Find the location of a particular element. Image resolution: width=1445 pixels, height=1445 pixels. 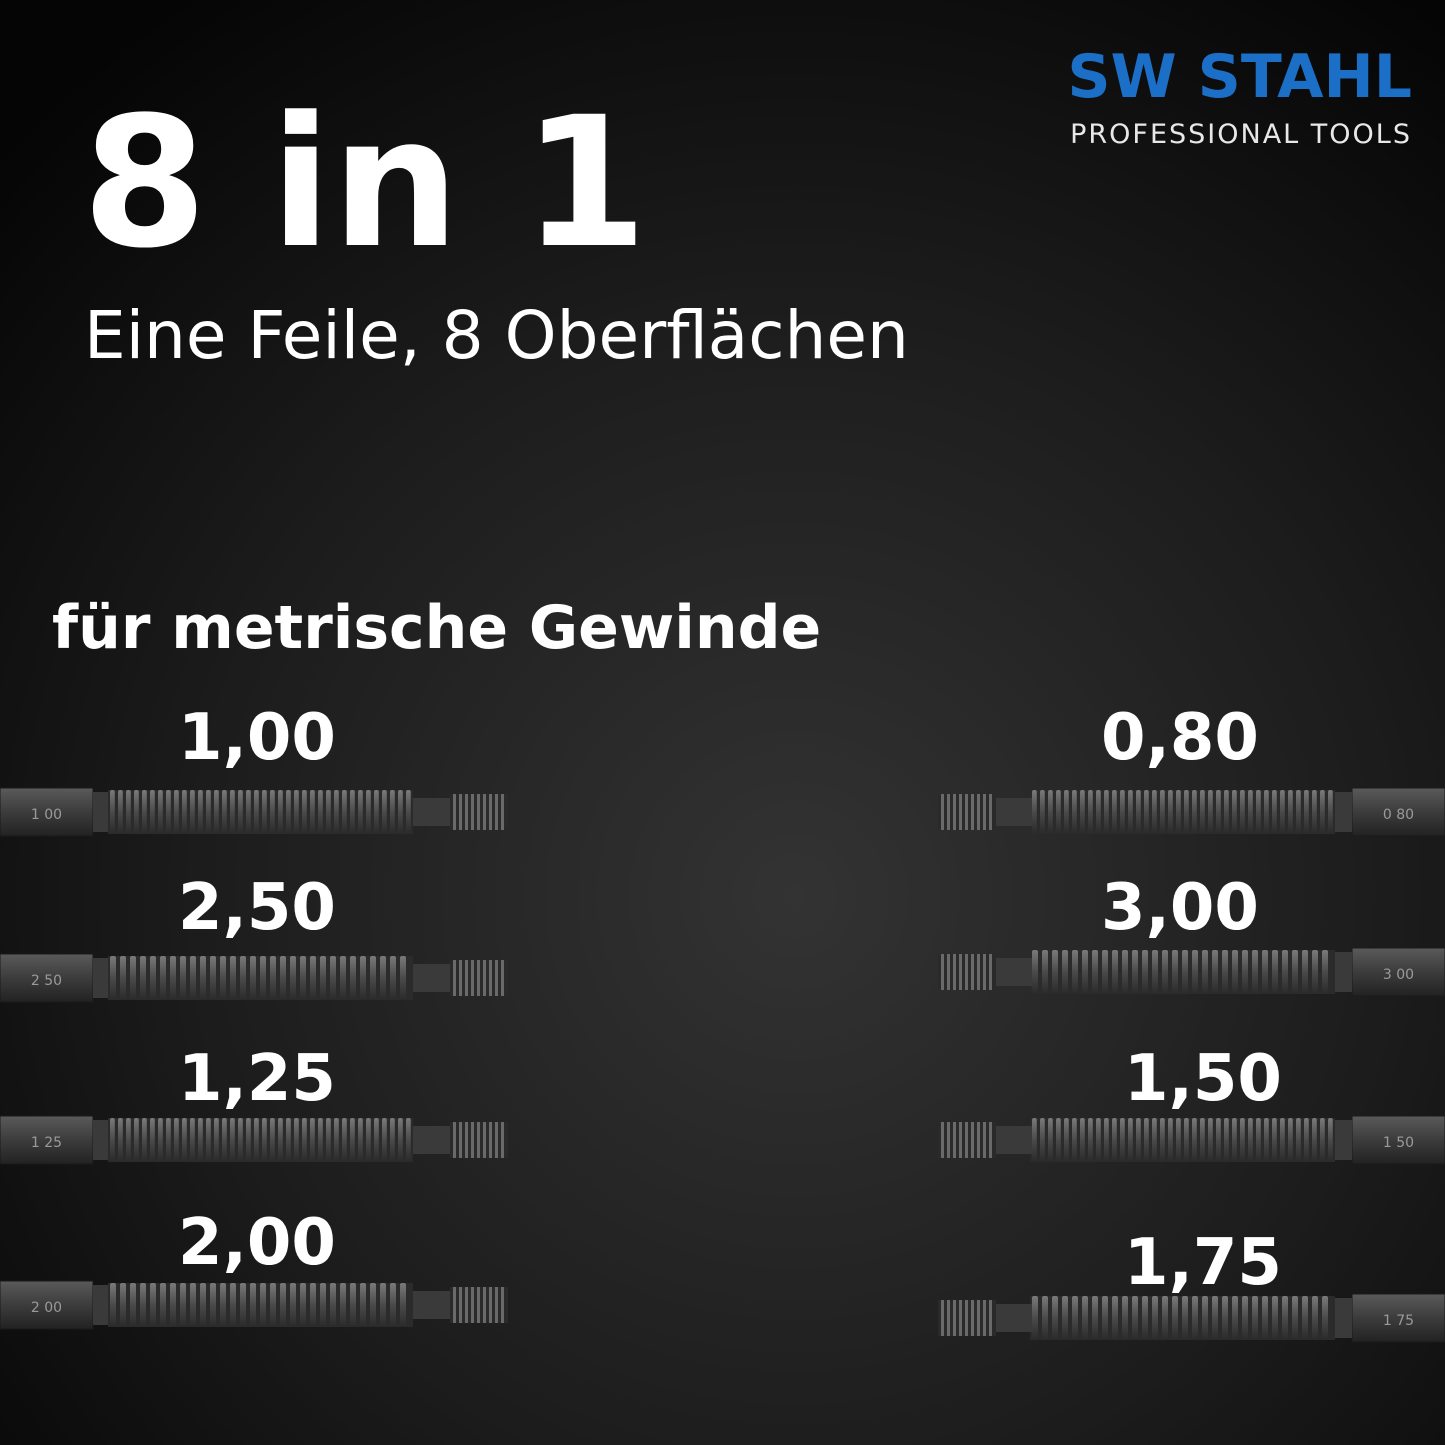

thread-file: 2 00 is located at coordinates (254, 1305).